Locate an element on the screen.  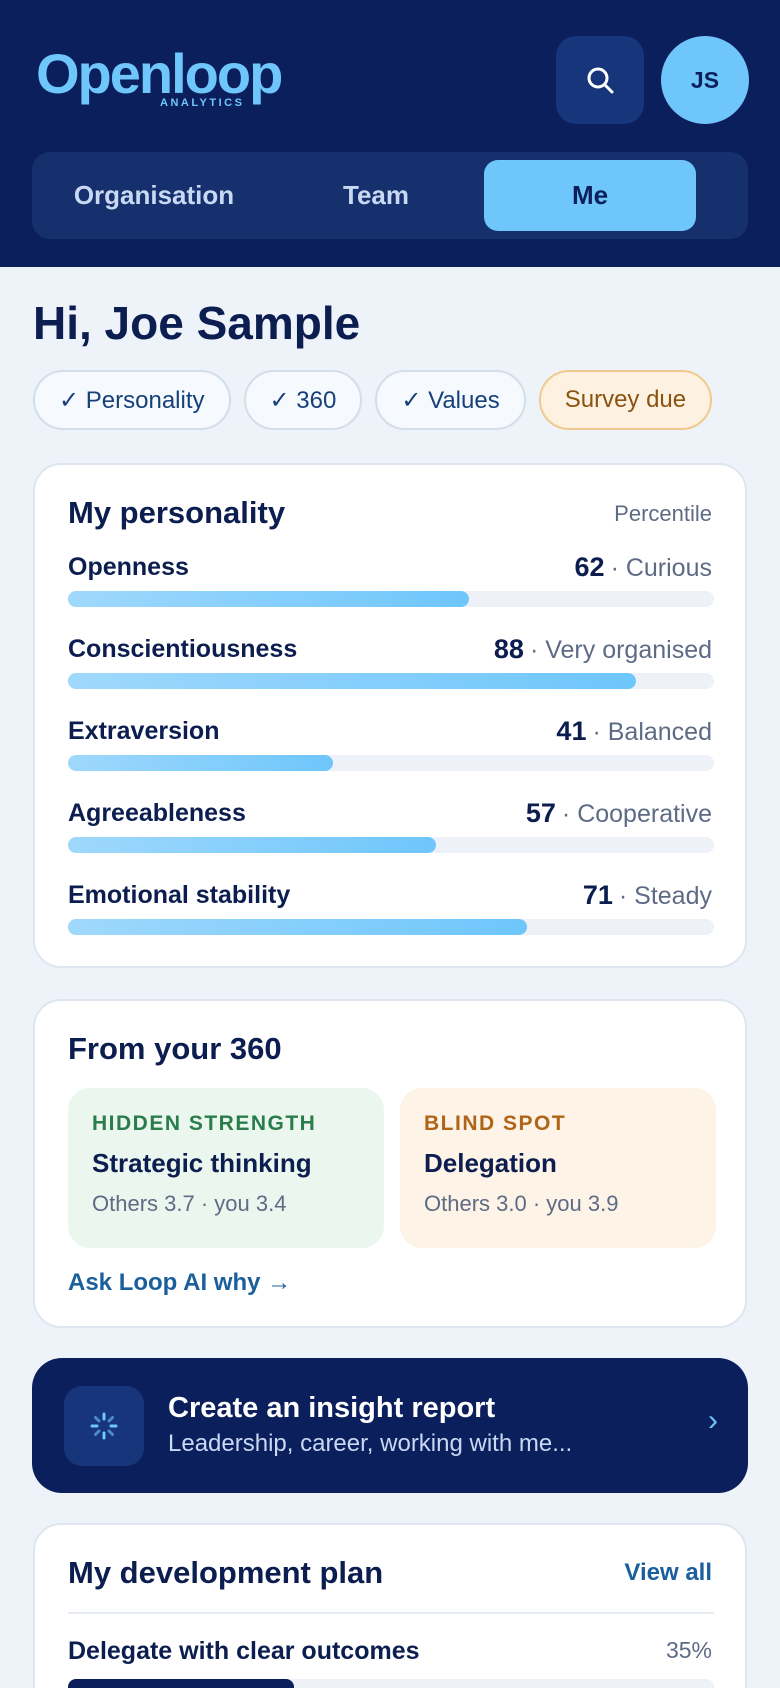
card-note: Percentile is located at coordinates (663, 513).